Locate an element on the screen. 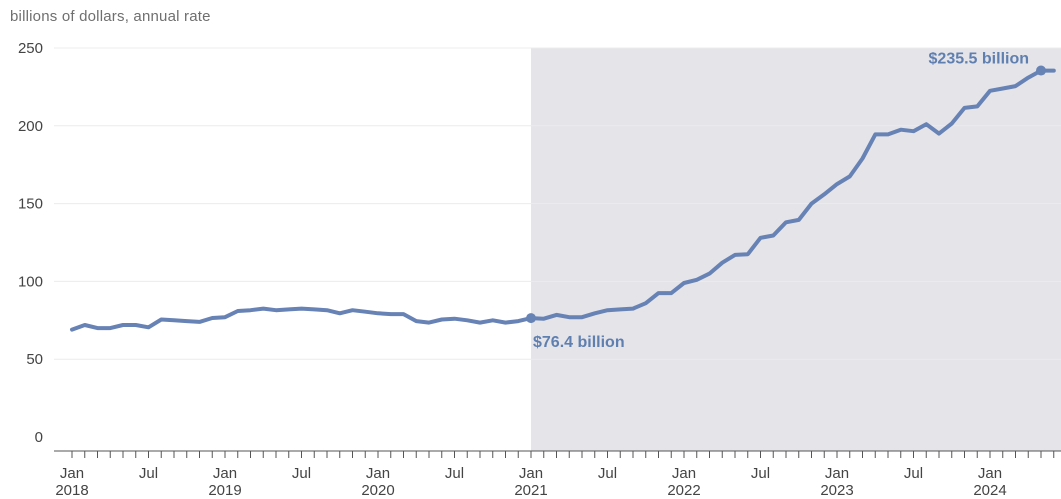  x-tick-year-label: 2018 is located at coordinates (71, 490).